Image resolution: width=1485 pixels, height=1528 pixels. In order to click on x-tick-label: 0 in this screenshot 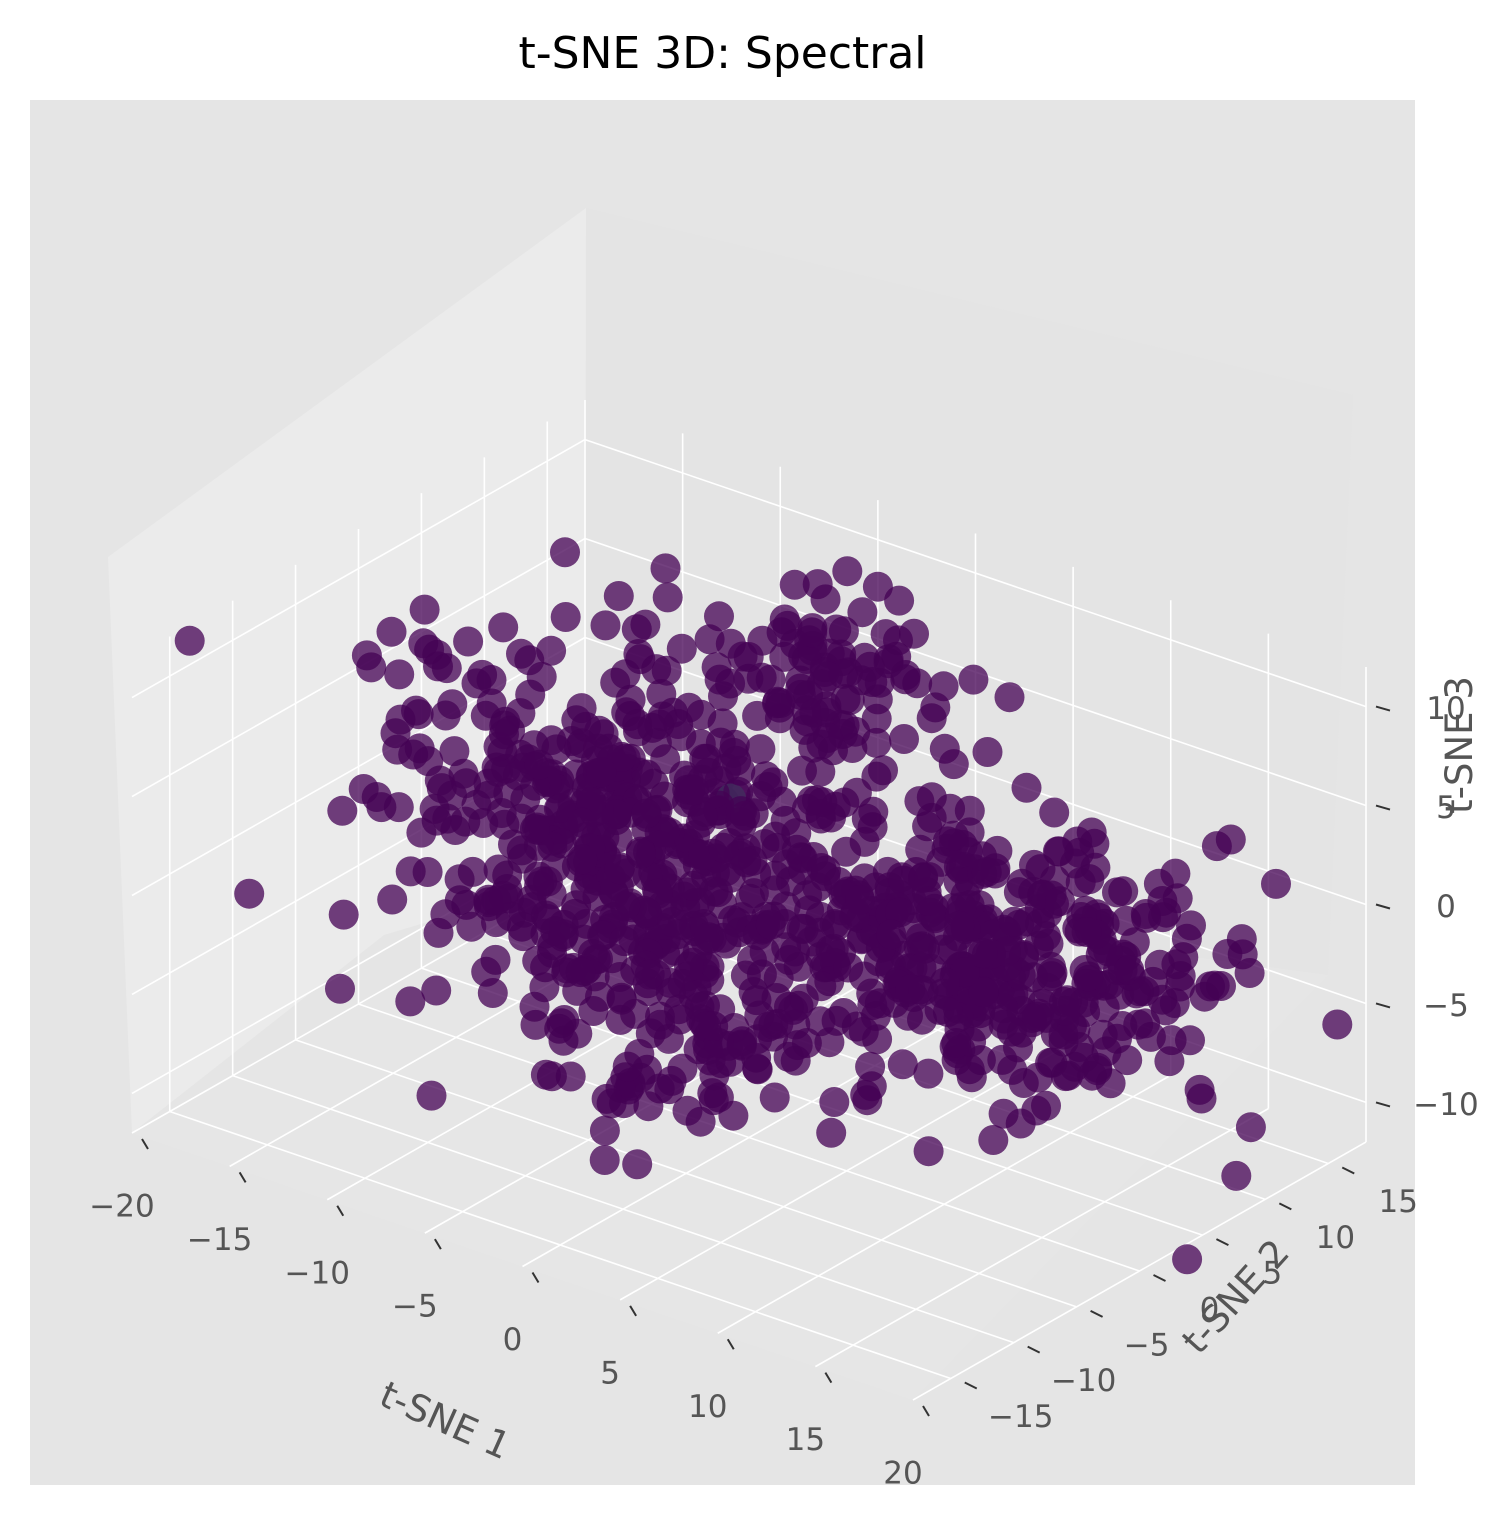, I will do `click(513, 1340)`.